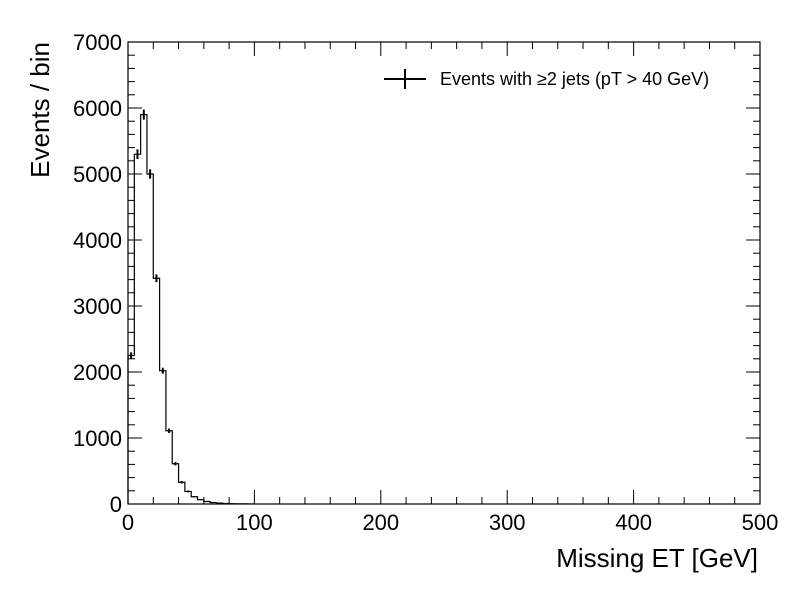  Describe the element at coordinates (40, 110) in the screenshot. I see `y-axis-title: Events / bin` at that location.